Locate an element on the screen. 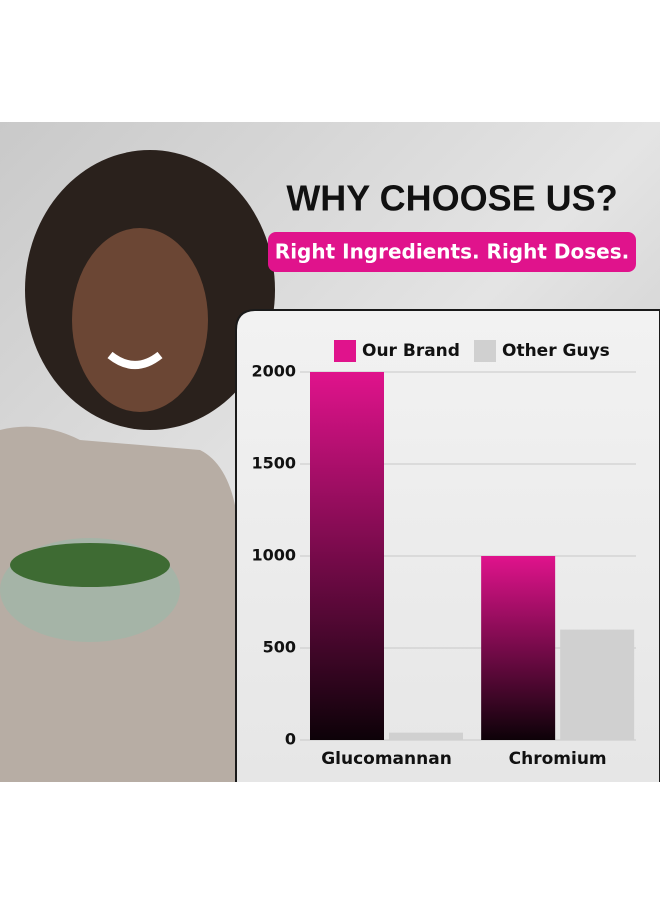 This screenshot has height=908, width=660. subtitle-pill is located at coordinates (452, 252).